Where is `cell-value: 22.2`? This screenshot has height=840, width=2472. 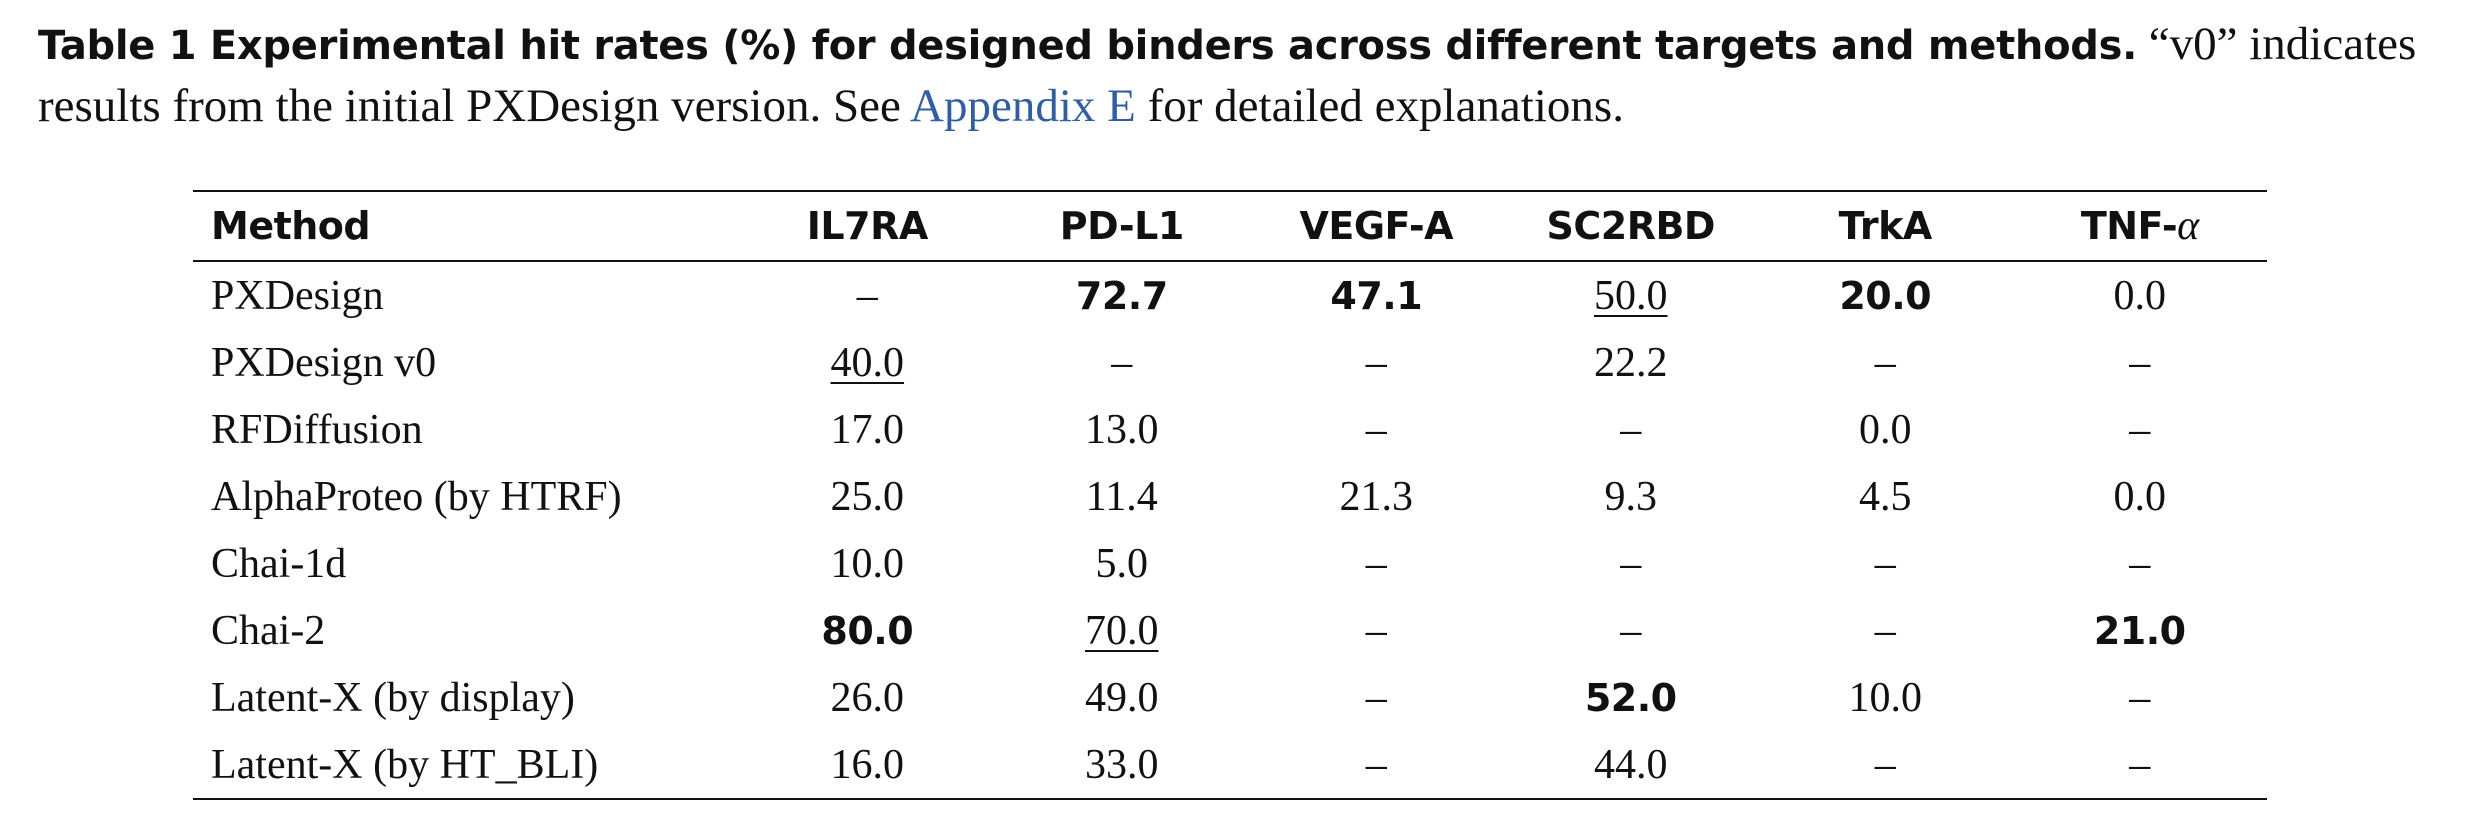 cell-value: 22.2 is located at coordinates (1630, 362).